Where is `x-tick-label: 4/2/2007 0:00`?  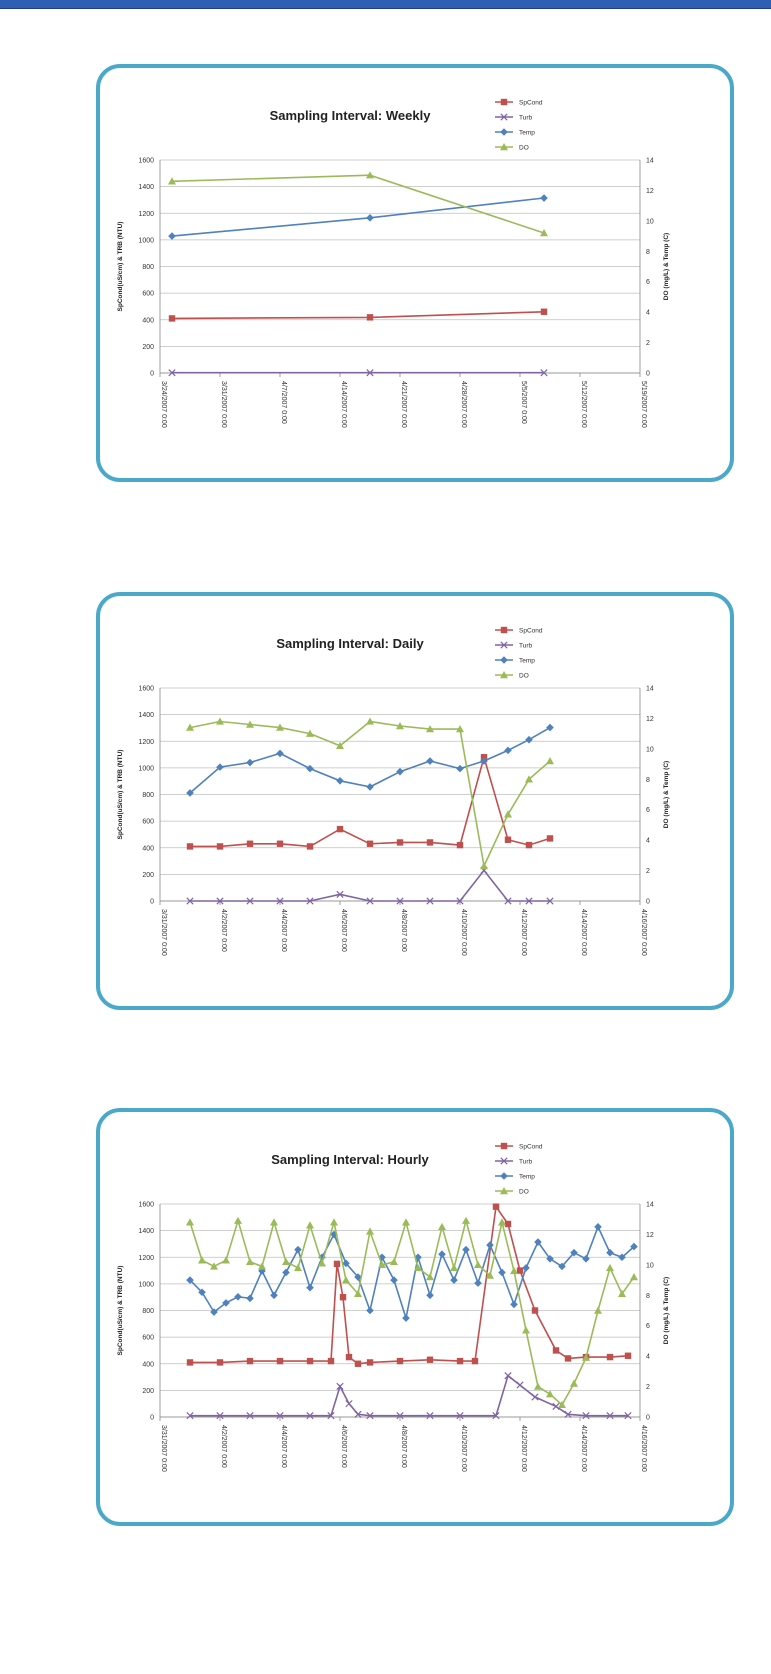 x-tick-label: 4/2/2007 0:00 is located at coordinates (223, 930).